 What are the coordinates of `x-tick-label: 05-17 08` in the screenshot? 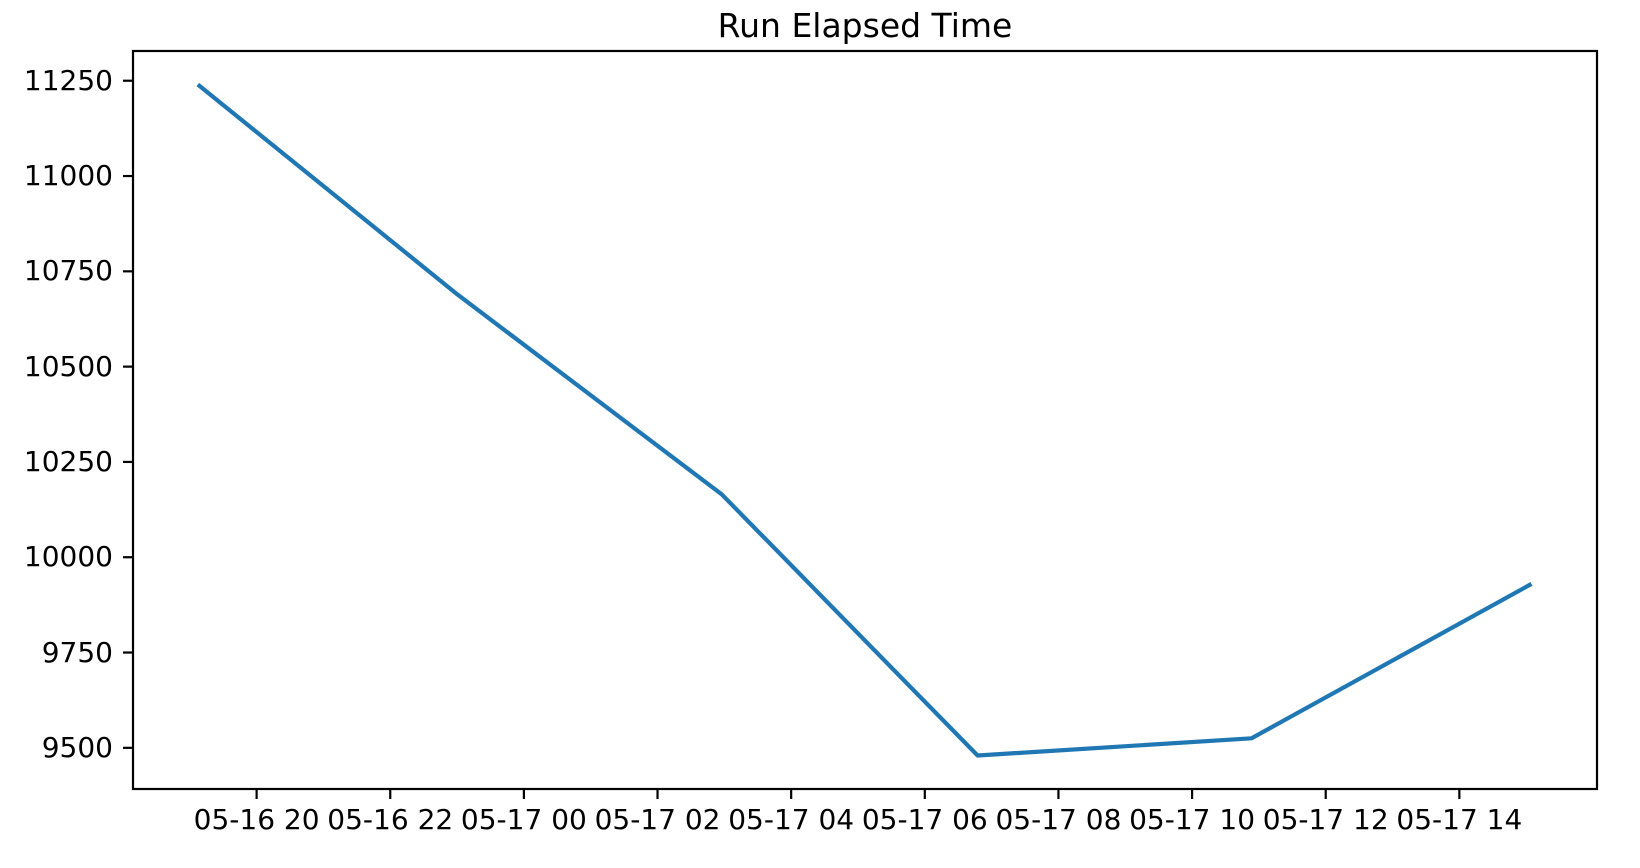 It's located at (1058, 819).